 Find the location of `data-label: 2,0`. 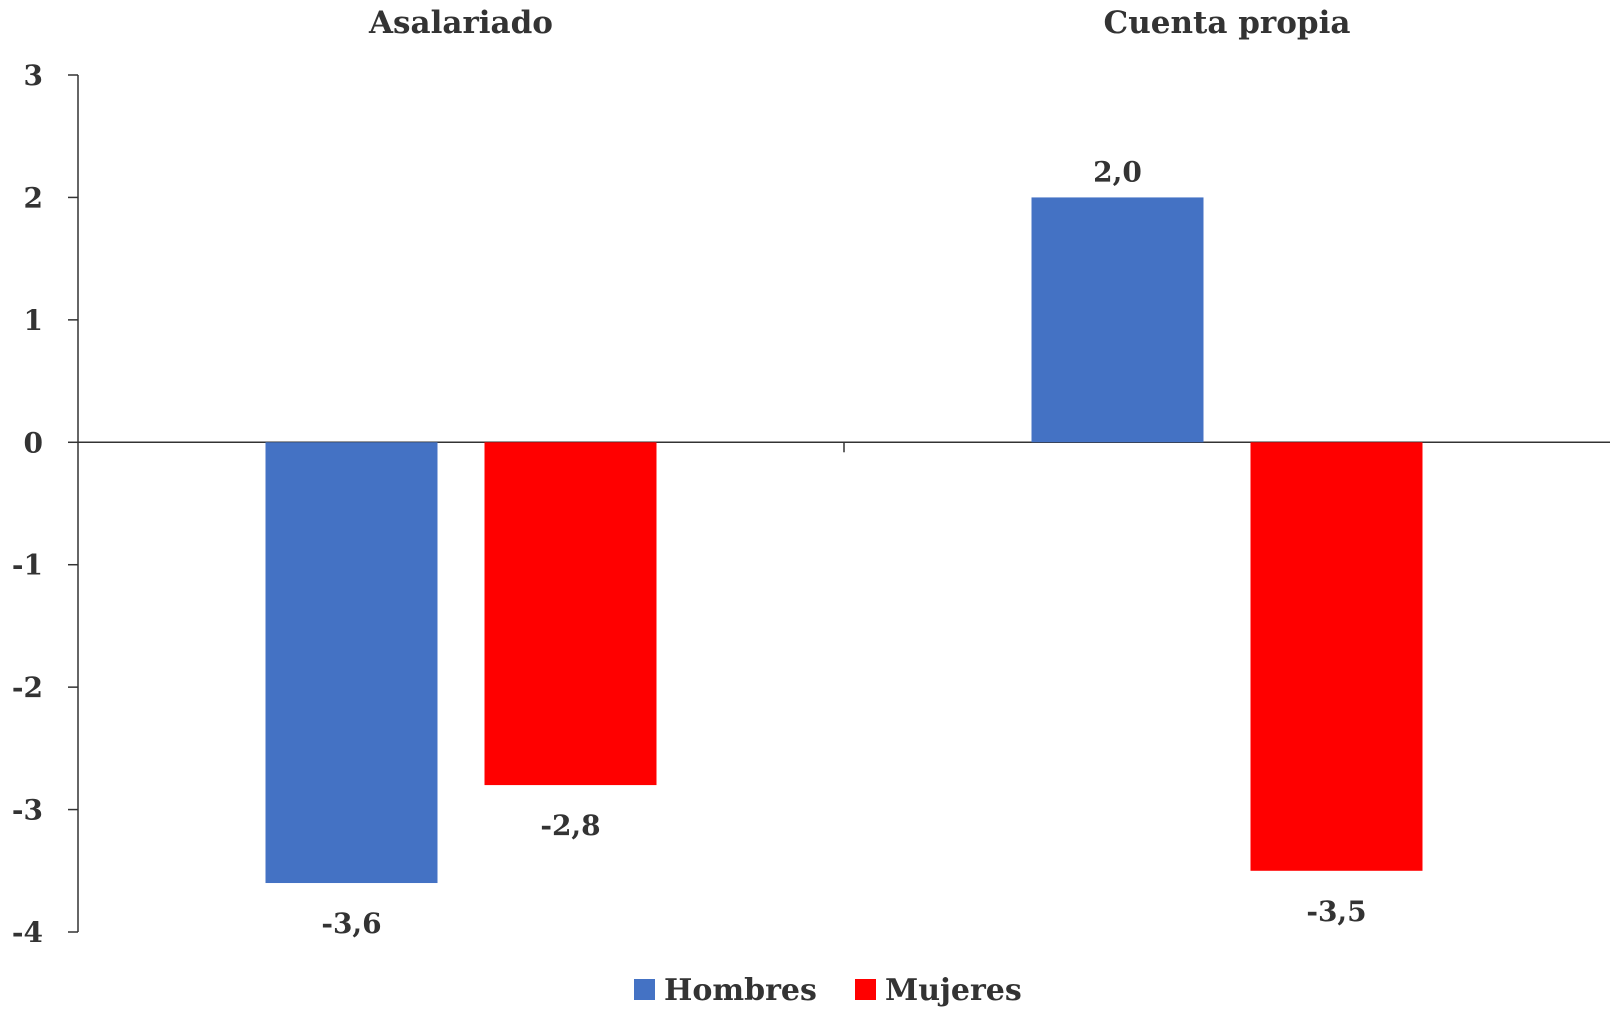

data-label: 2,0 is located at coordinates (1117, 171).